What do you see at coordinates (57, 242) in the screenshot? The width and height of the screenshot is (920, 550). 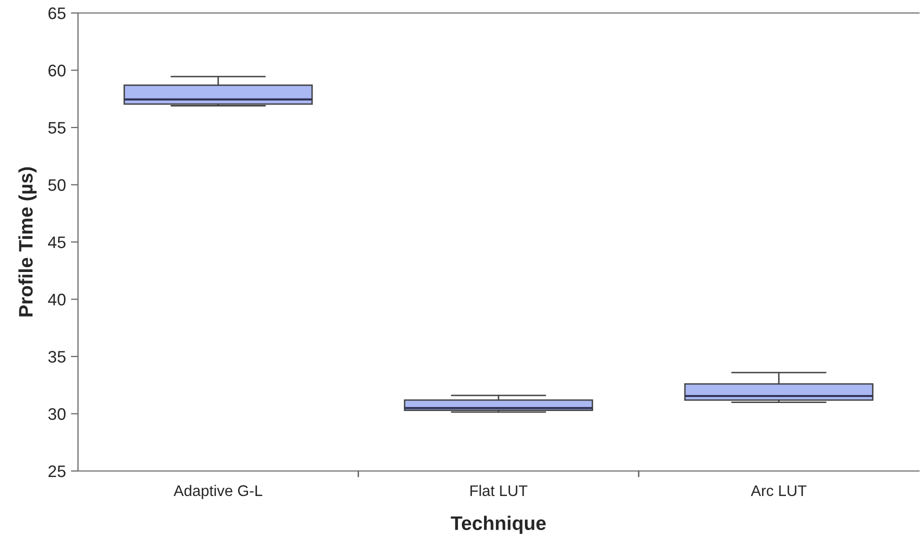 I see `y-tick-label: 45` at bounding box center [57, 242].